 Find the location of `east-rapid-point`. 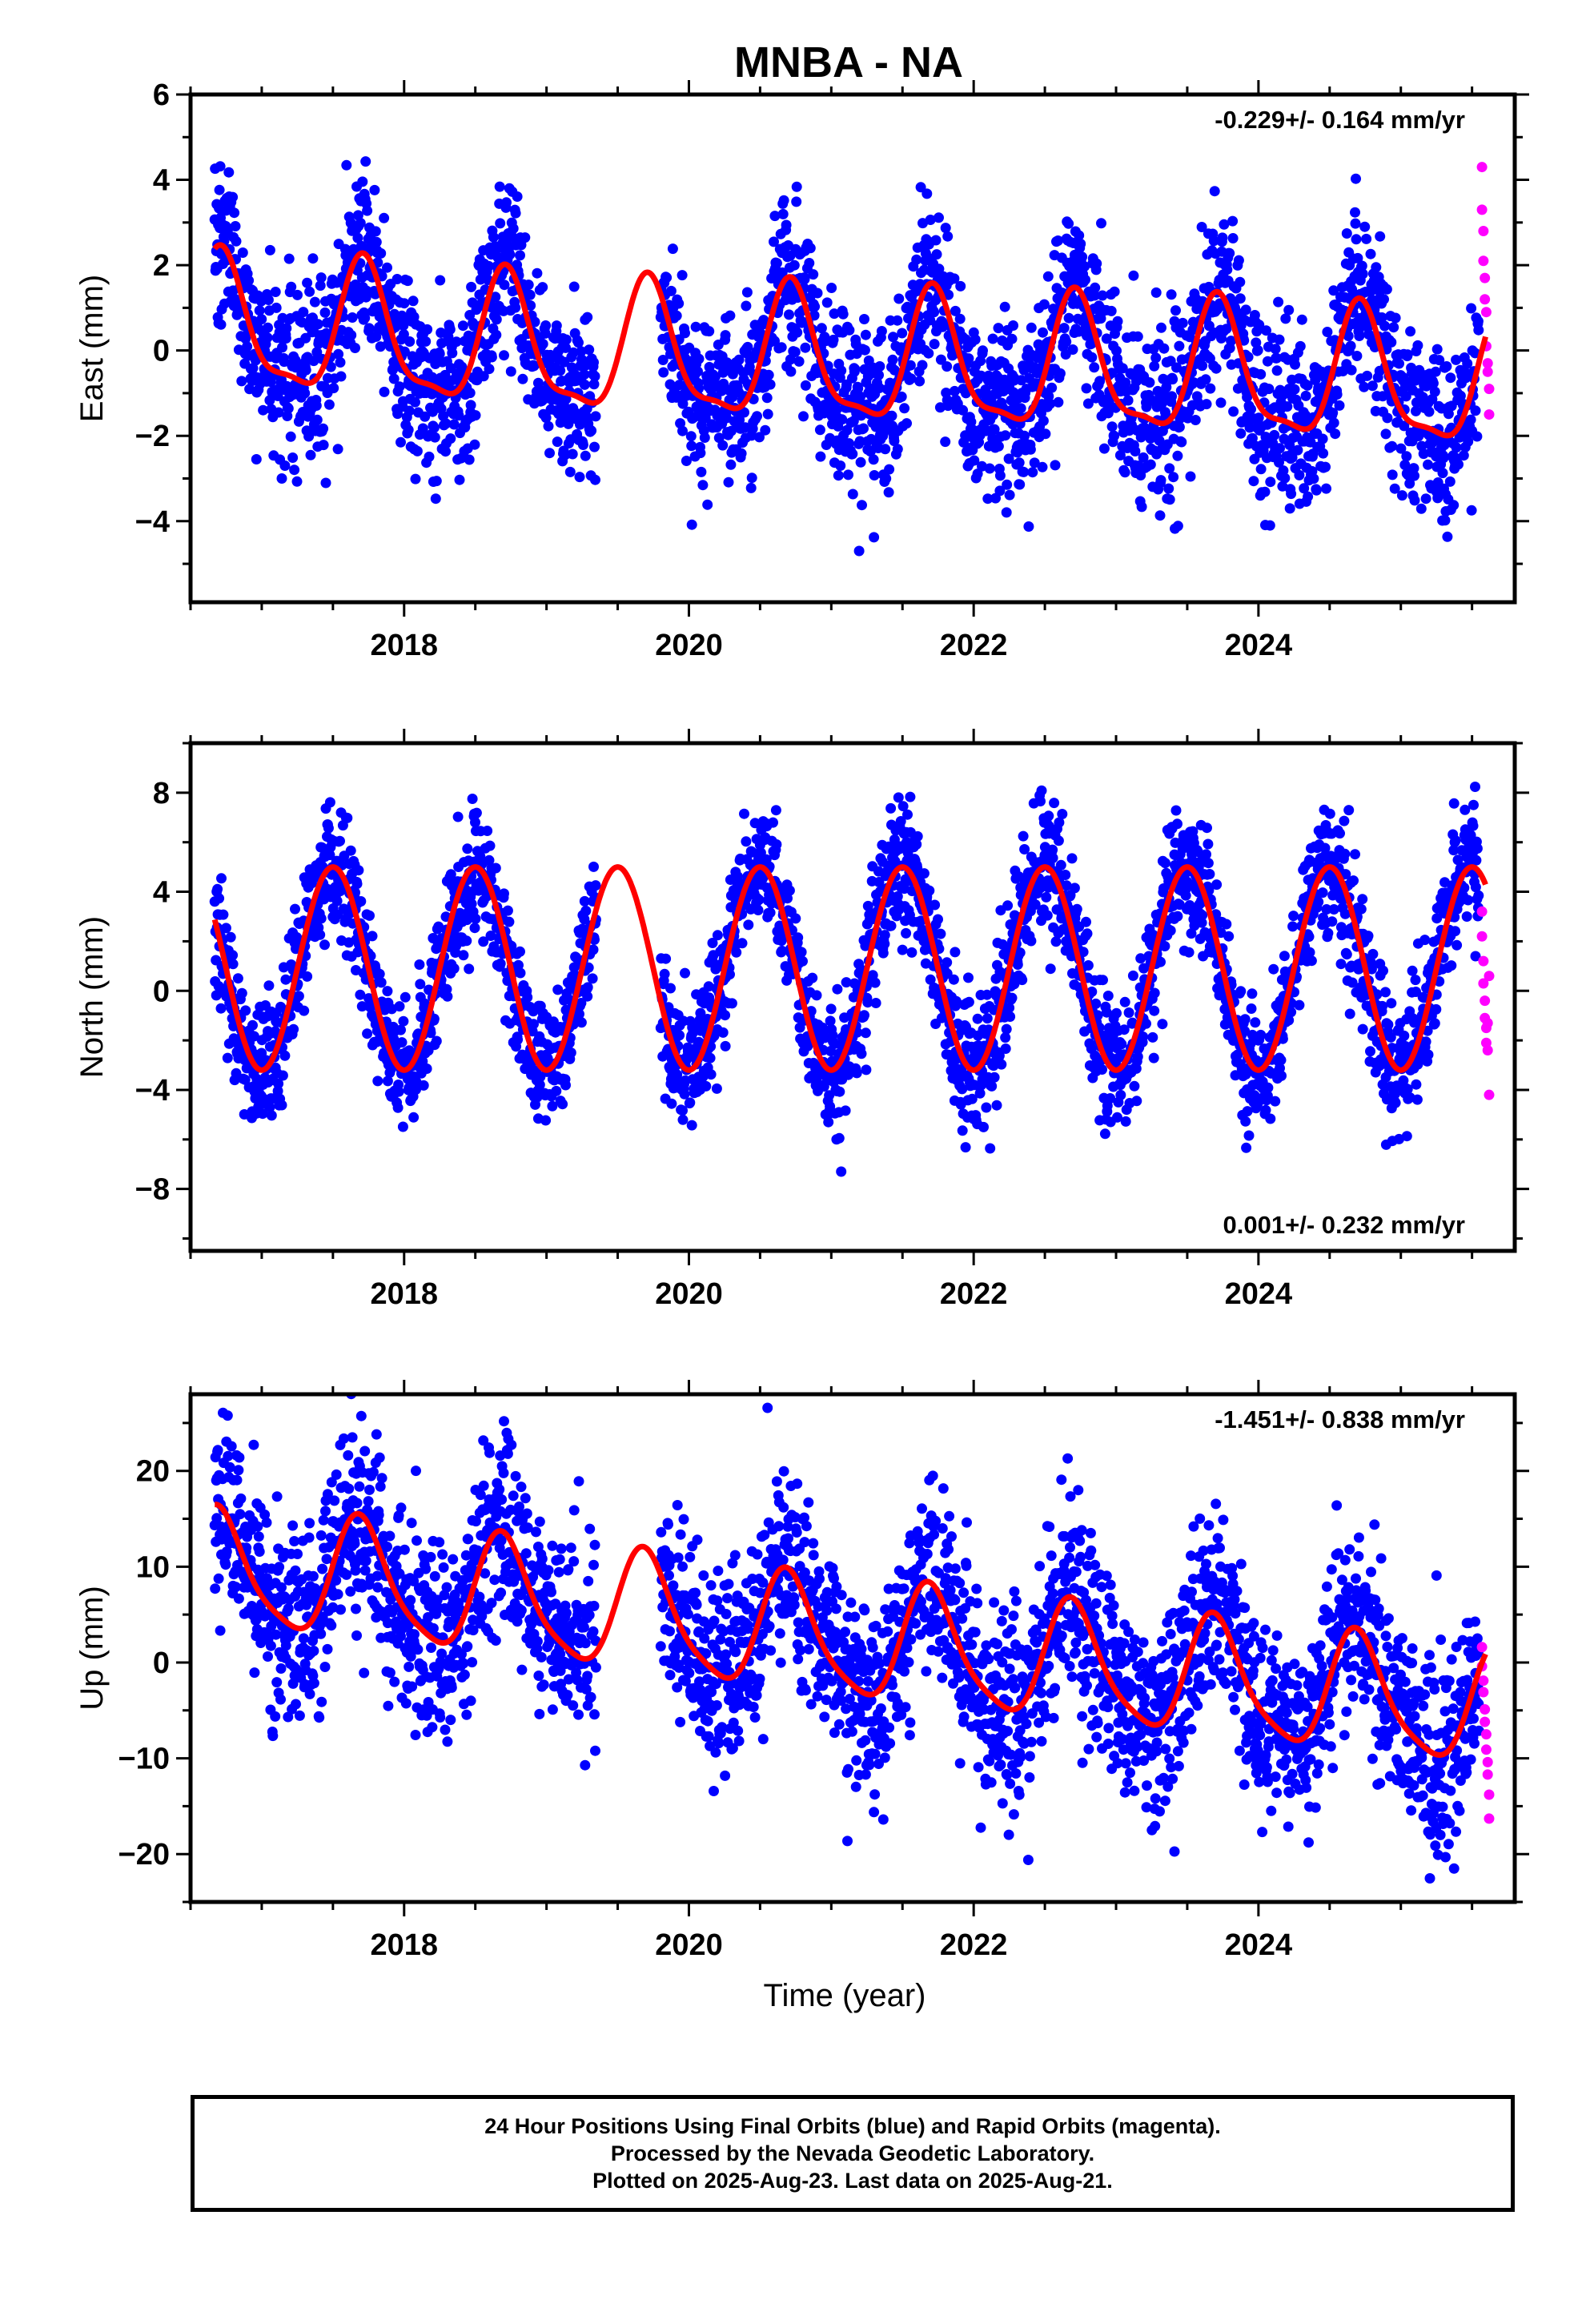

east-rapid-point is located at coordinates (1490, 389).